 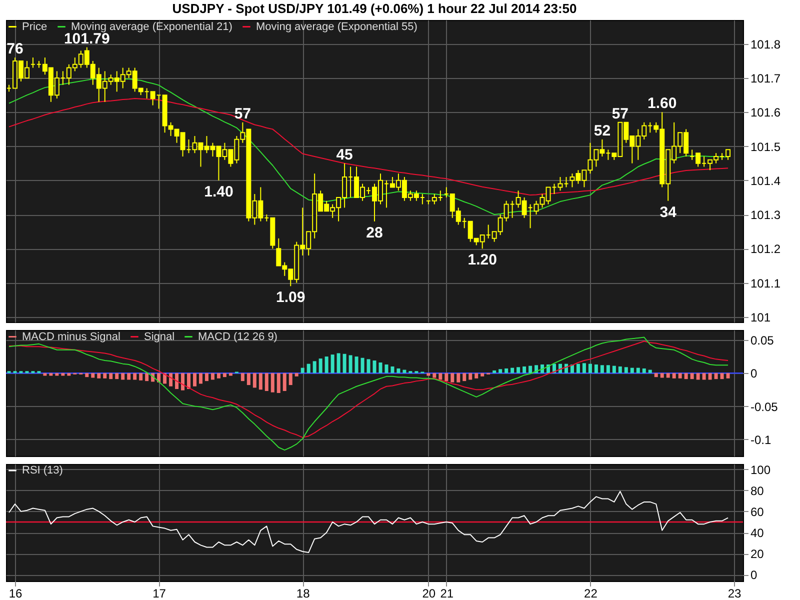 What do you see at coordinates (151, 26) in the screenshot?
I see `legend-label: Moving average (Exponential 21)` at bounding box center [151, 26].